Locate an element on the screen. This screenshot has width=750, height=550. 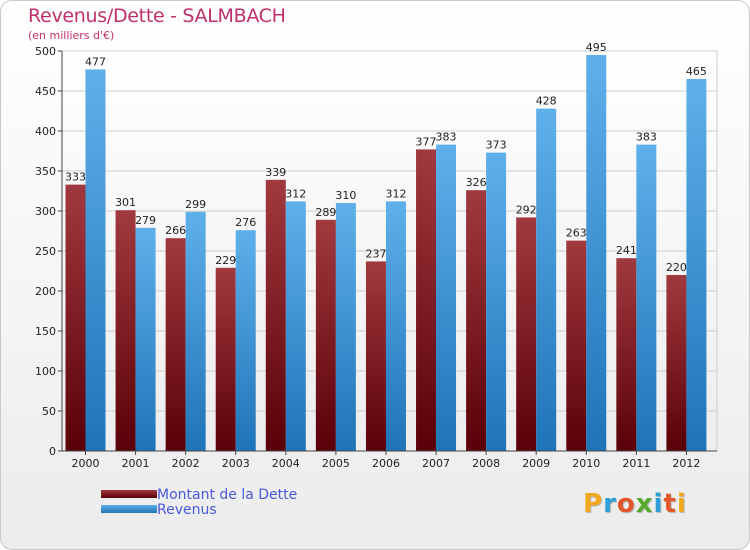
legend-swatch-dette is located at coordinates (129, 494).